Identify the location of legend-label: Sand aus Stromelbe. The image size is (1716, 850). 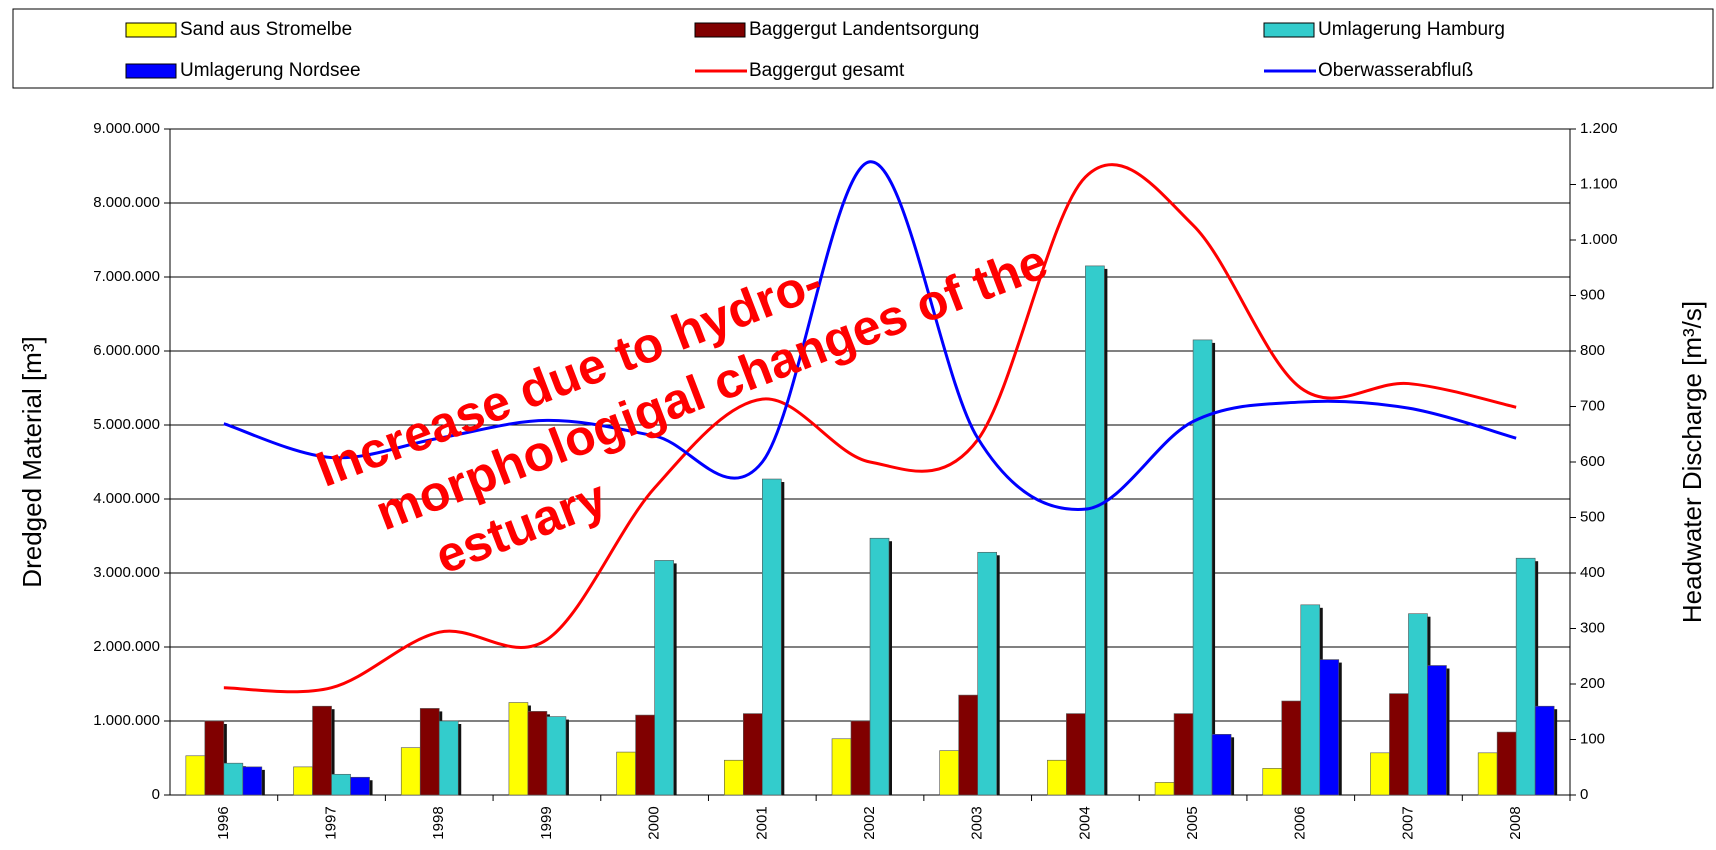
(266, 29).